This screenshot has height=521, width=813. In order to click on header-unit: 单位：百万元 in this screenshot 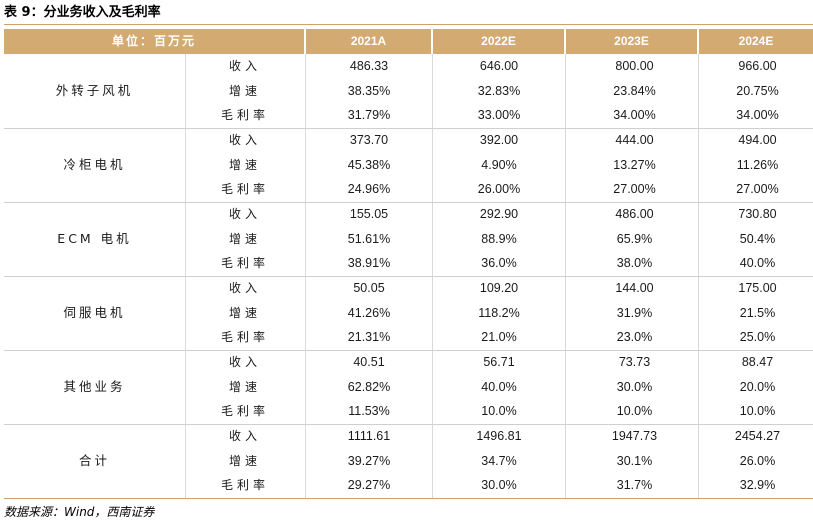, I will do `click(154, 41)`.